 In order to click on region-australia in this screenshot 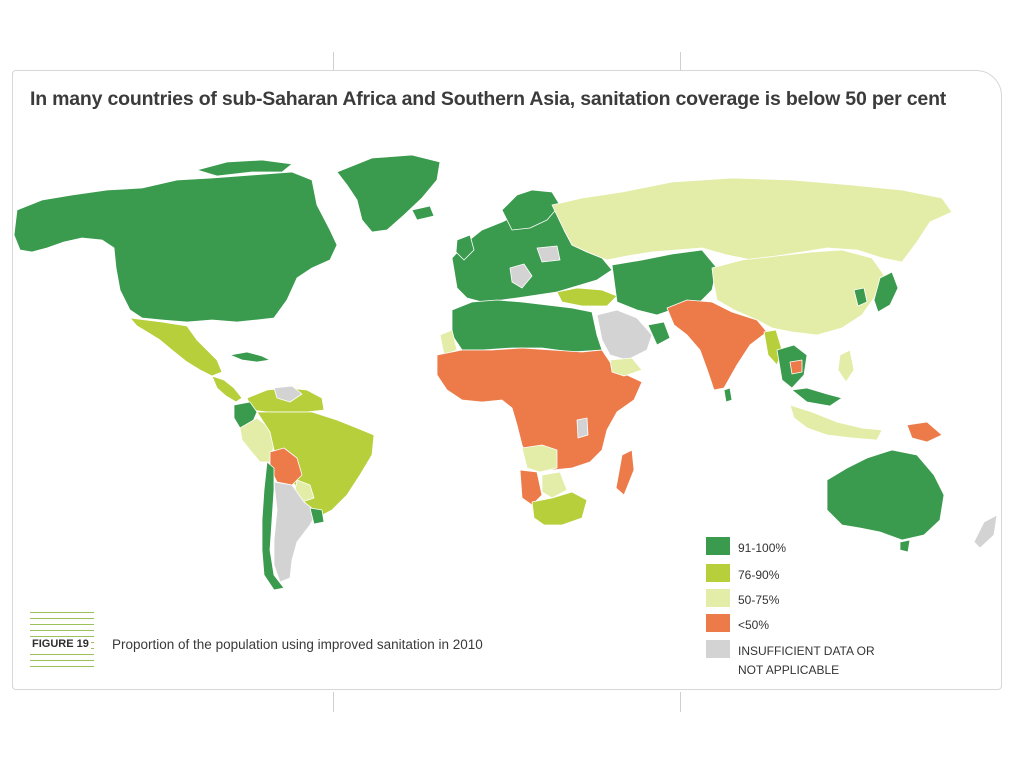, I will do `click(885, 495)`.